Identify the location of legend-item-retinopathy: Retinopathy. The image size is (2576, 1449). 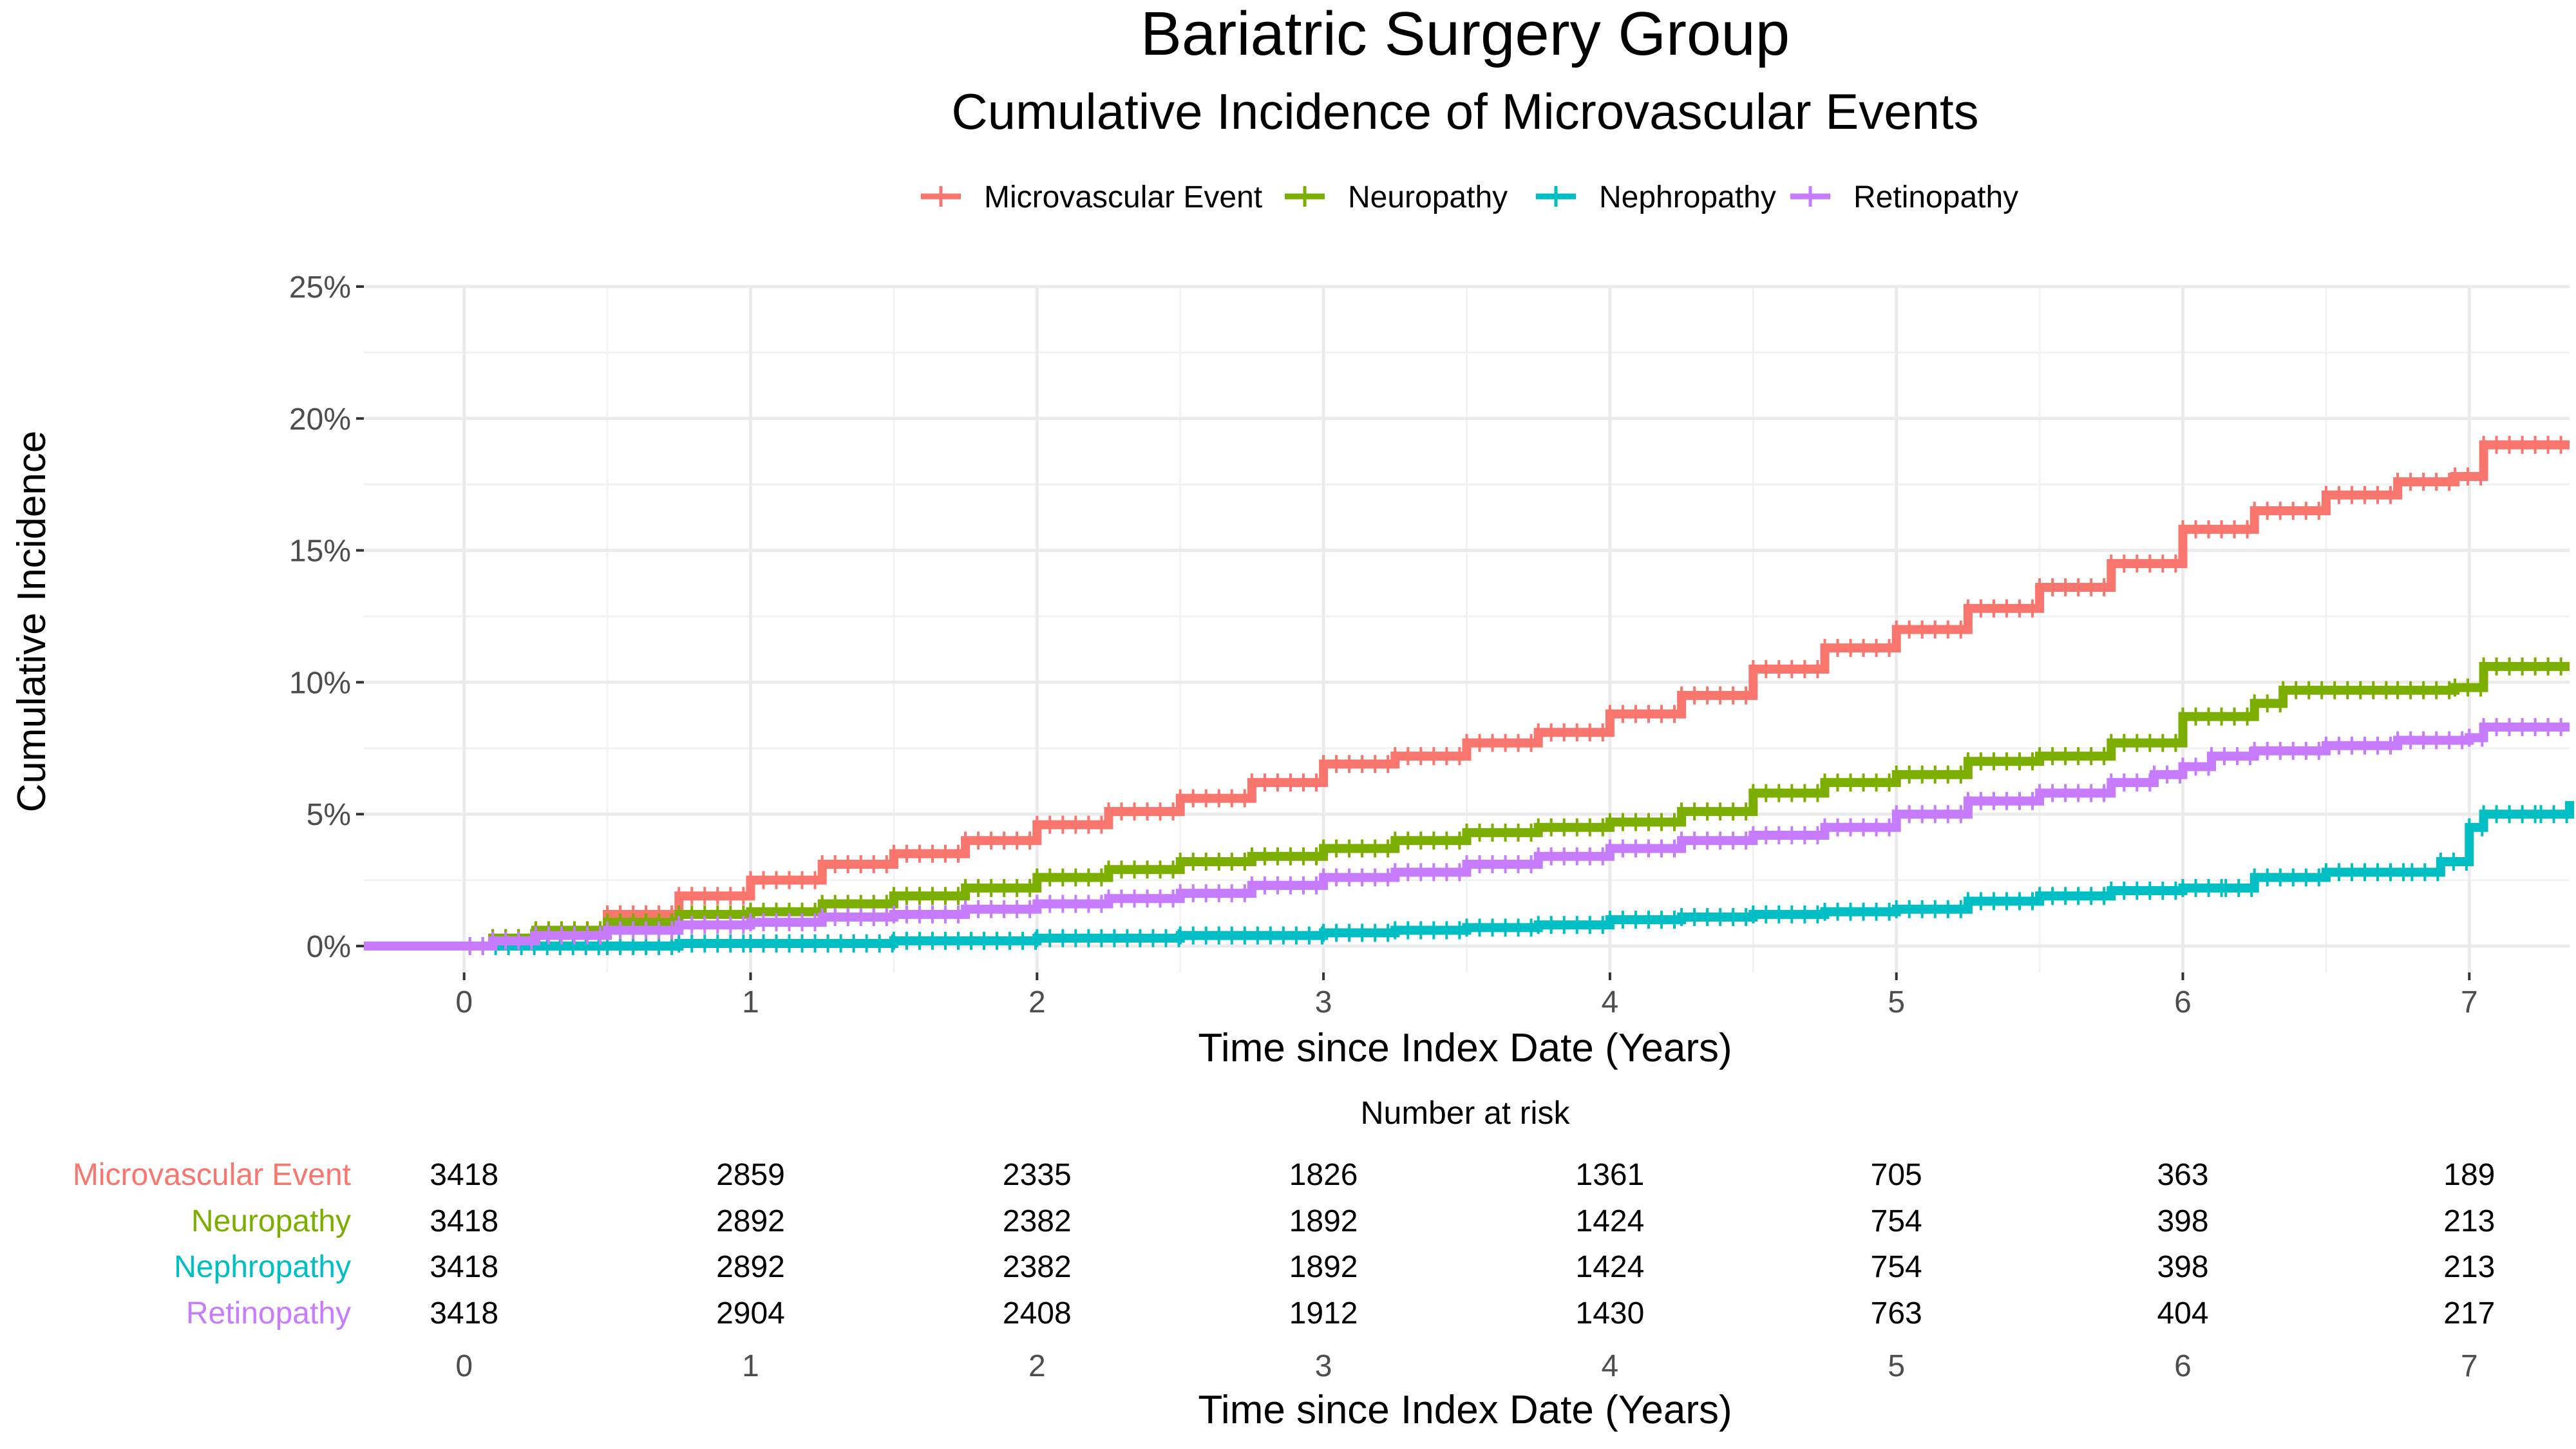
(1904, 197).